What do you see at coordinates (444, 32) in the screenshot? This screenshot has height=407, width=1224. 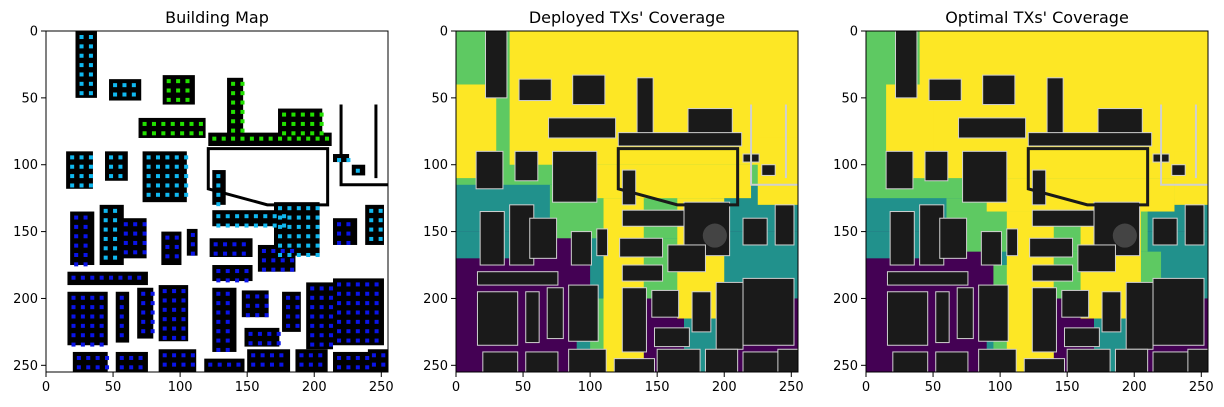 I see `y-tick-label: 0` at bounding box center [444, 32].